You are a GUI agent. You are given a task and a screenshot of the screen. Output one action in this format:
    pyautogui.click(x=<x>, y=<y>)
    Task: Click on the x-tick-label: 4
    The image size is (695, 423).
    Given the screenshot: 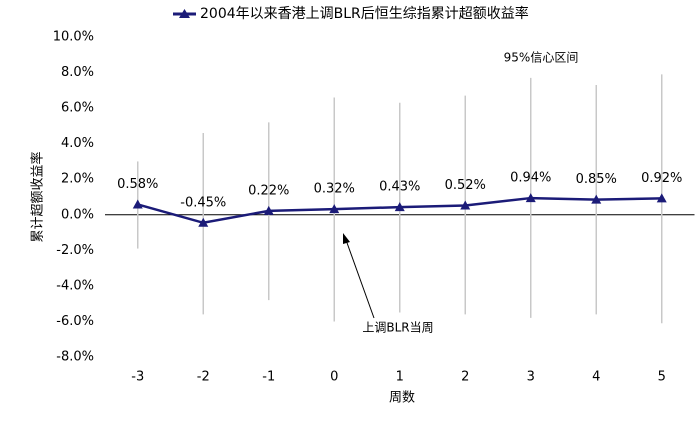 What is the action you would take?
    pyautogui.click(x=596, y=377)
    